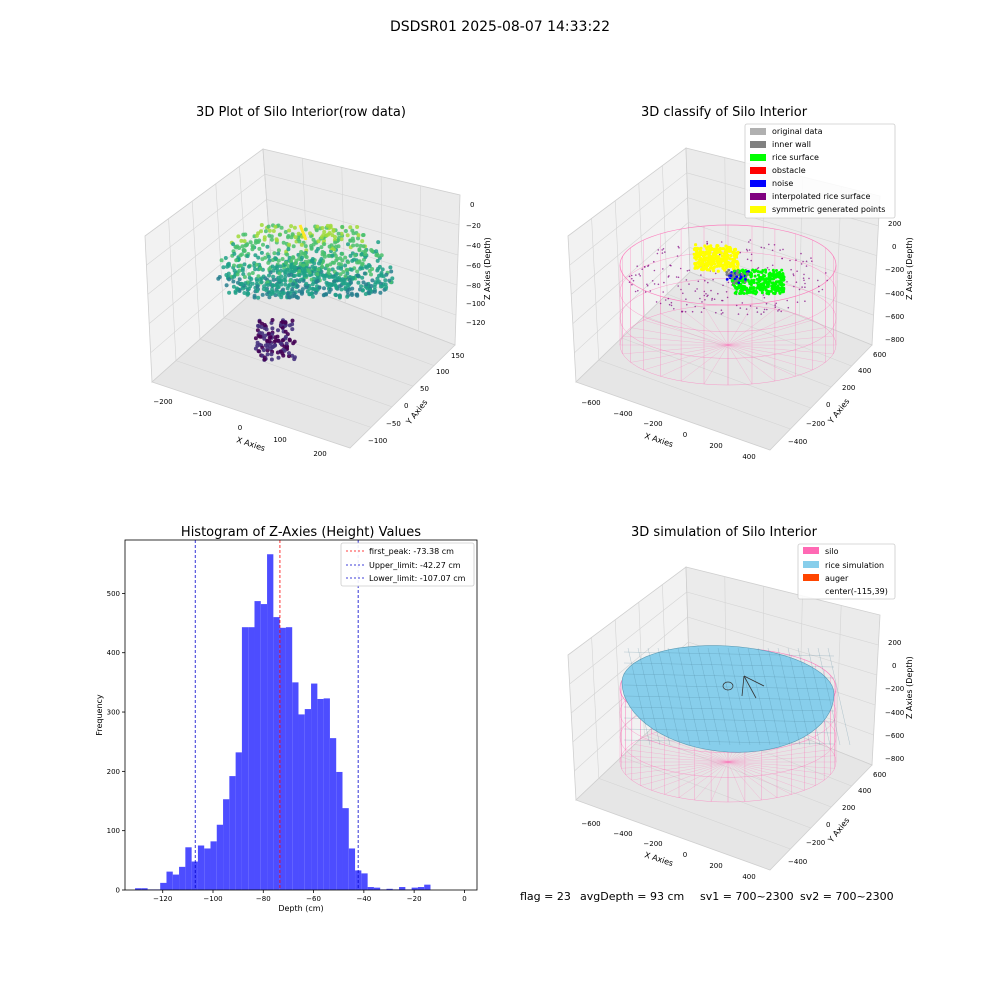  I want to click on x-tick-labels: −600 −400 −200 0 200 400, so click(668, 850).